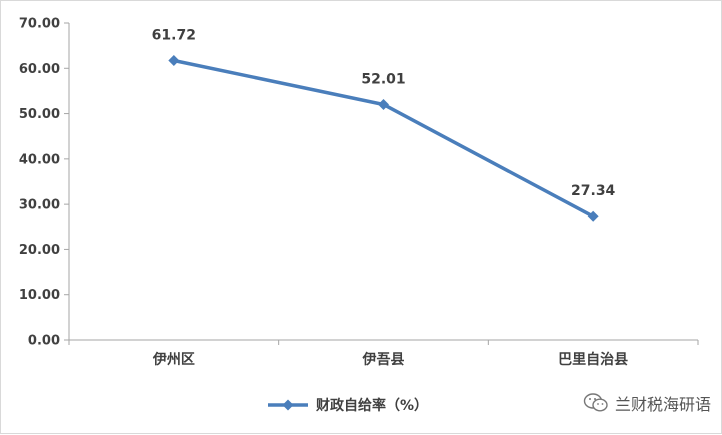  I want to click on y-tick-label: 0.00, so click(44, 341).